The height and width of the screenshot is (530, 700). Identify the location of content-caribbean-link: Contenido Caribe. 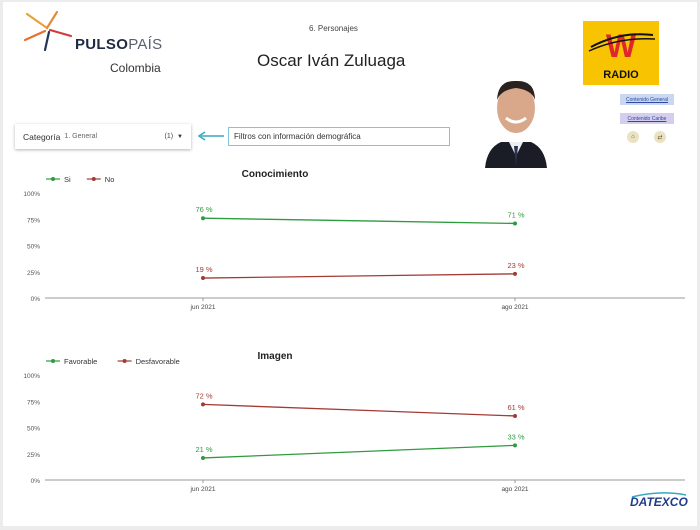
(647, 118).